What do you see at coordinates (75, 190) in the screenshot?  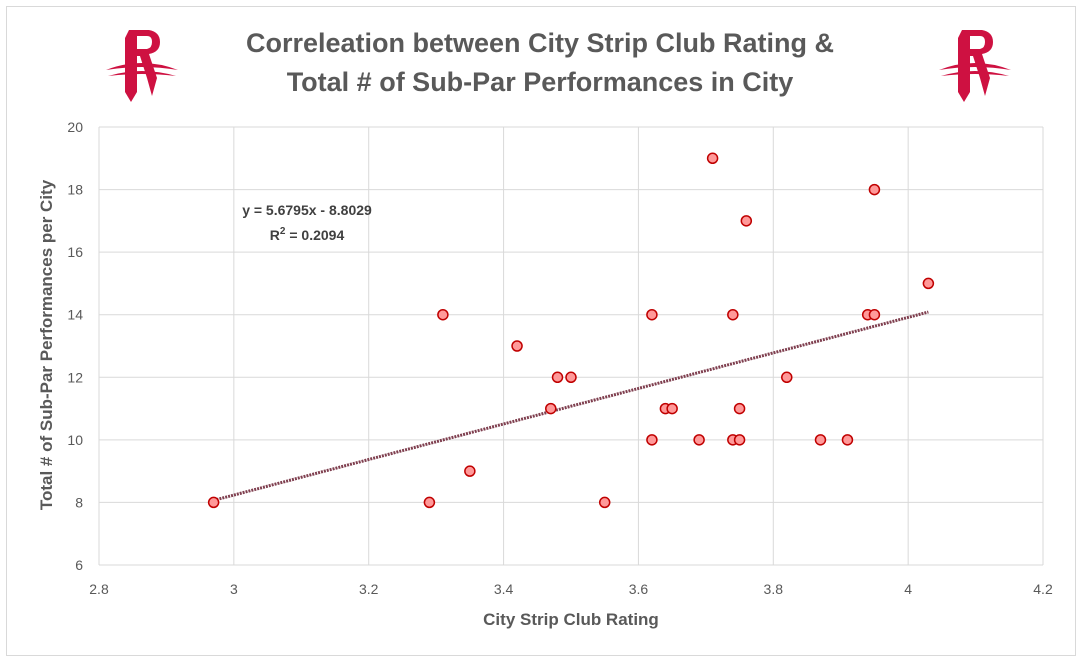 I see `y-tick-label: 18` at bounding box center [75, 190].